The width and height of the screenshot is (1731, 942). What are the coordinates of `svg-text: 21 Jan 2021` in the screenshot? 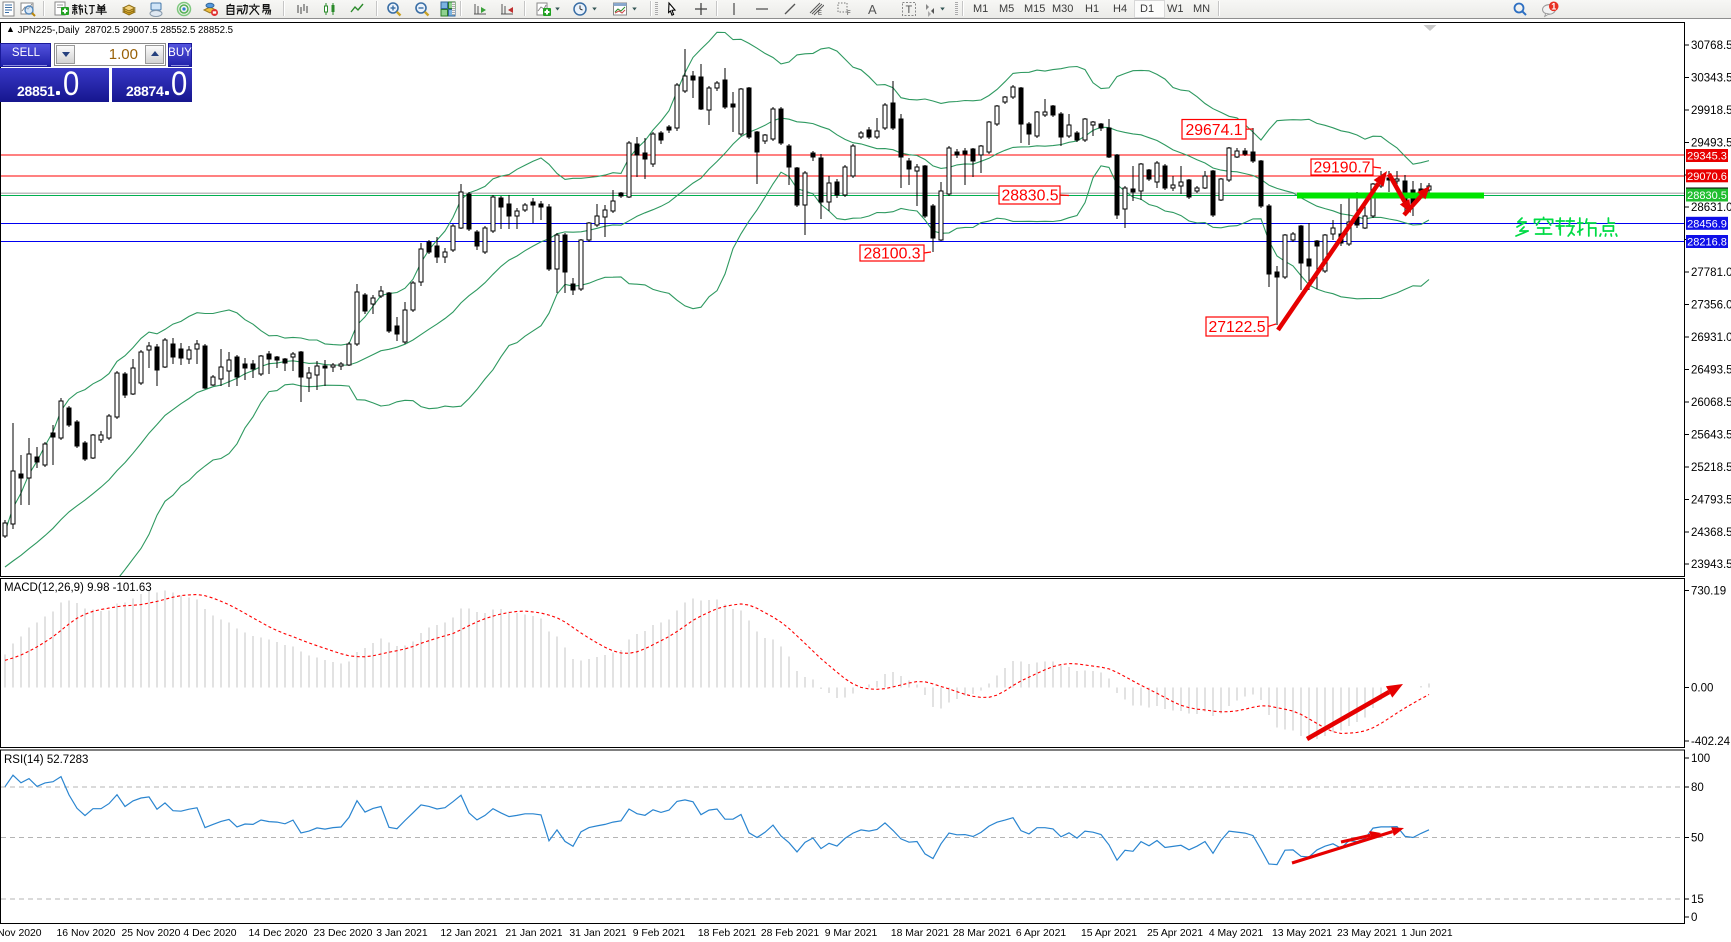 It's located at (533, 933).